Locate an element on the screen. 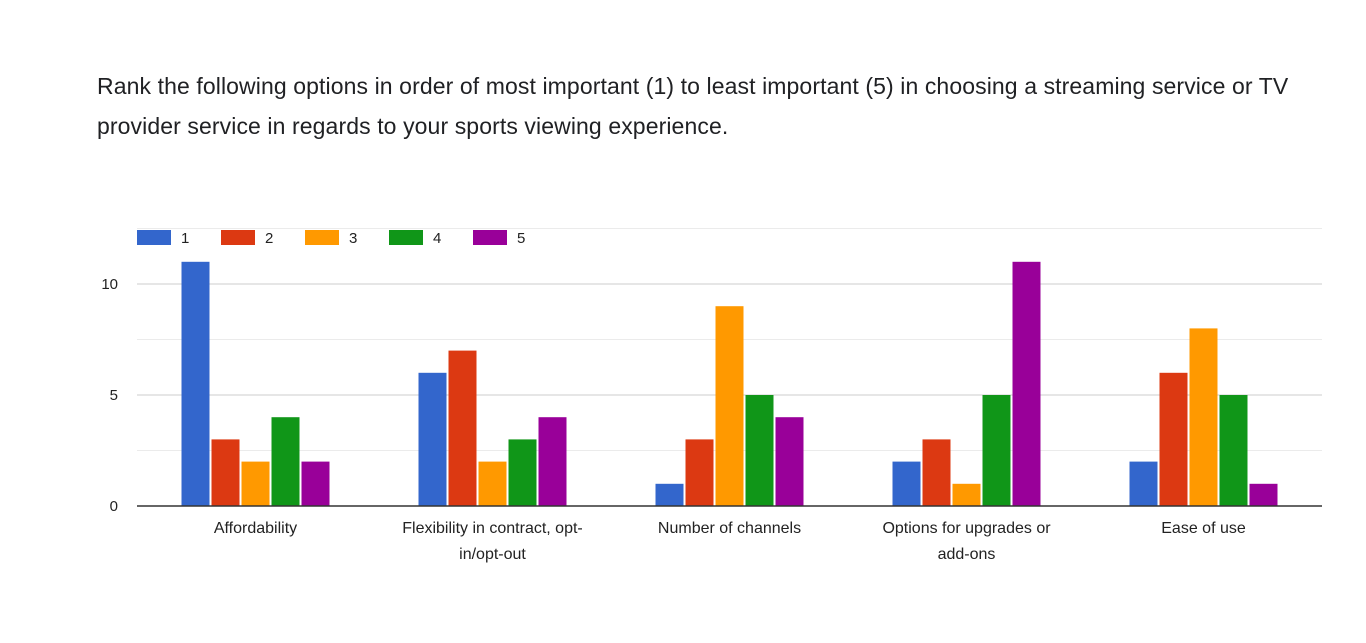 The width and height of the screenshot is (1366, 643). y-axis-ticks: 0 5 10 is located at coordinates (109, 395).